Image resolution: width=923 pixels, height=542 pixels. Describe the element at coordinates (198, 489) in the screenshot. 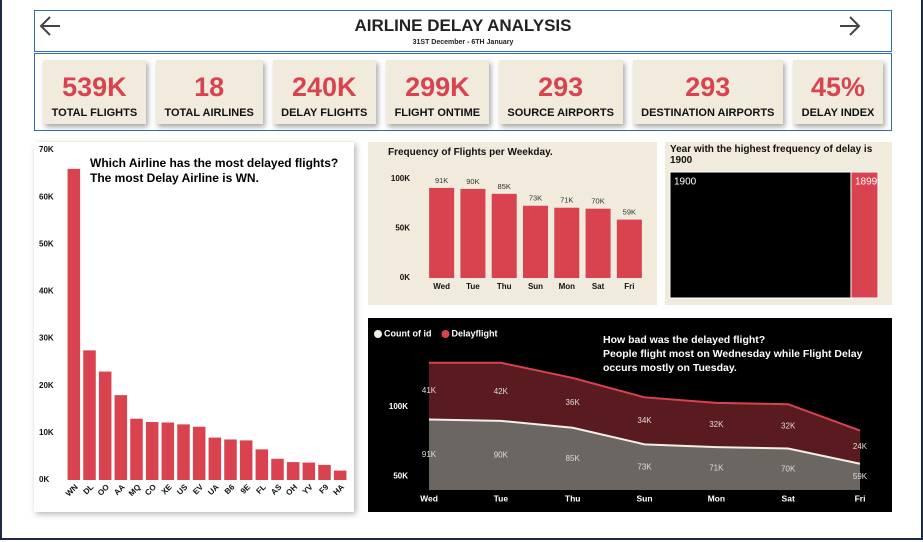

I see `x-tick-label: EV` at that location.